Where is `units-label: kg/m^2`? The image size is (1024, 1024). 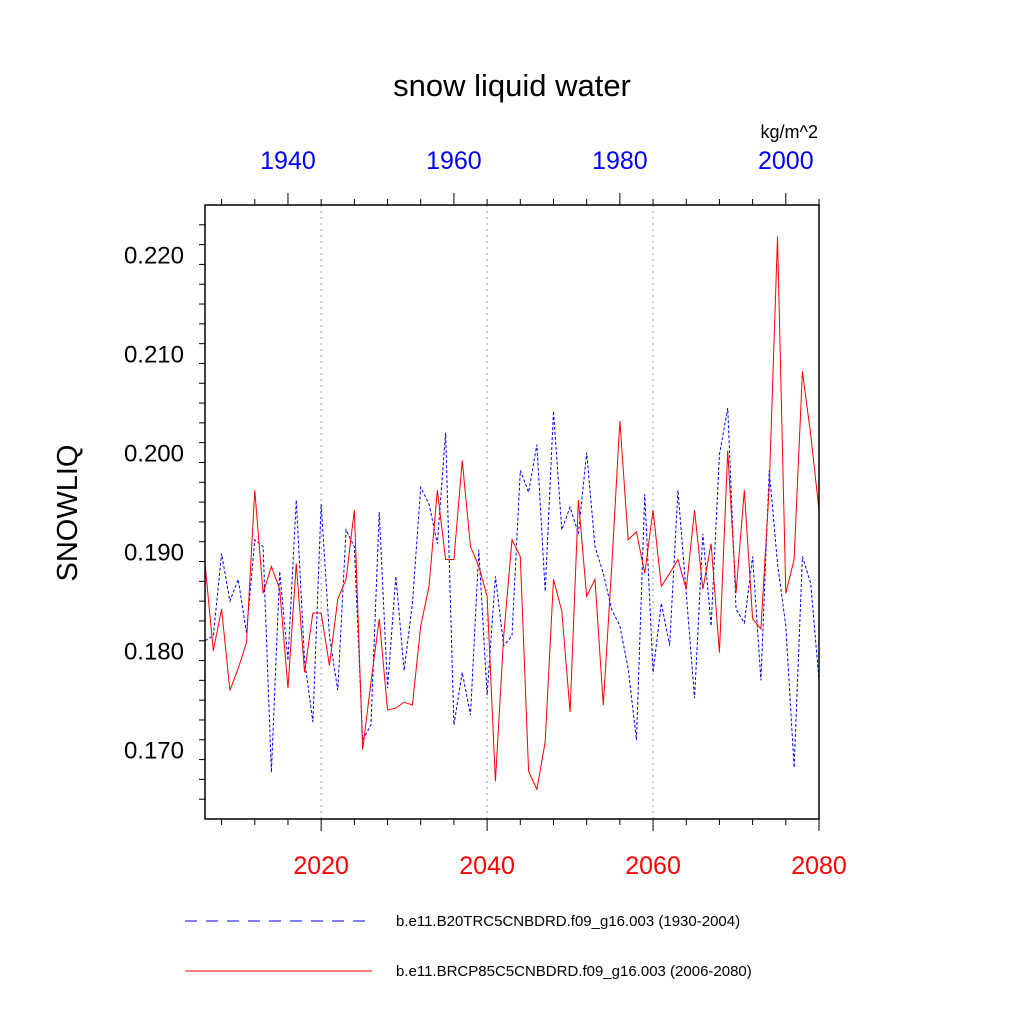
units-label: kg/m^2 is located at coordinates (789, 132).